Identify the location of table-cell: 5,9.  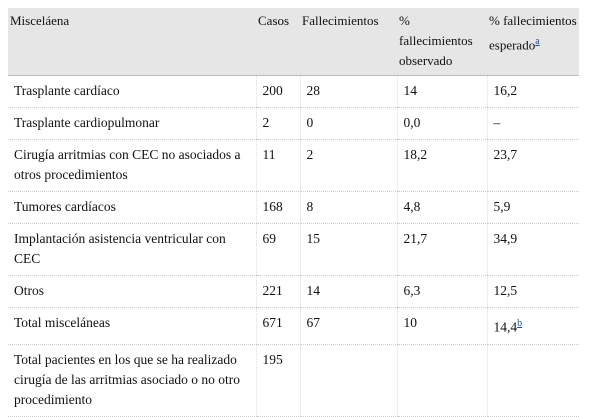
(532, 207).